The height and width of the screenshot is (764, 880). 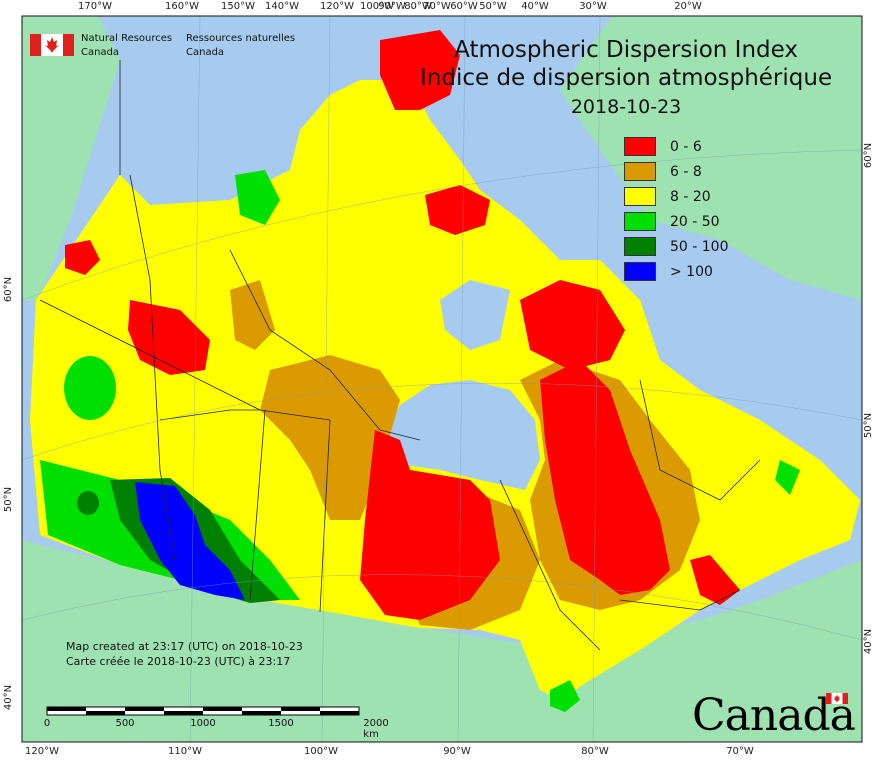 I want to click on zone-red-nwt, so click(x=169, y=337).